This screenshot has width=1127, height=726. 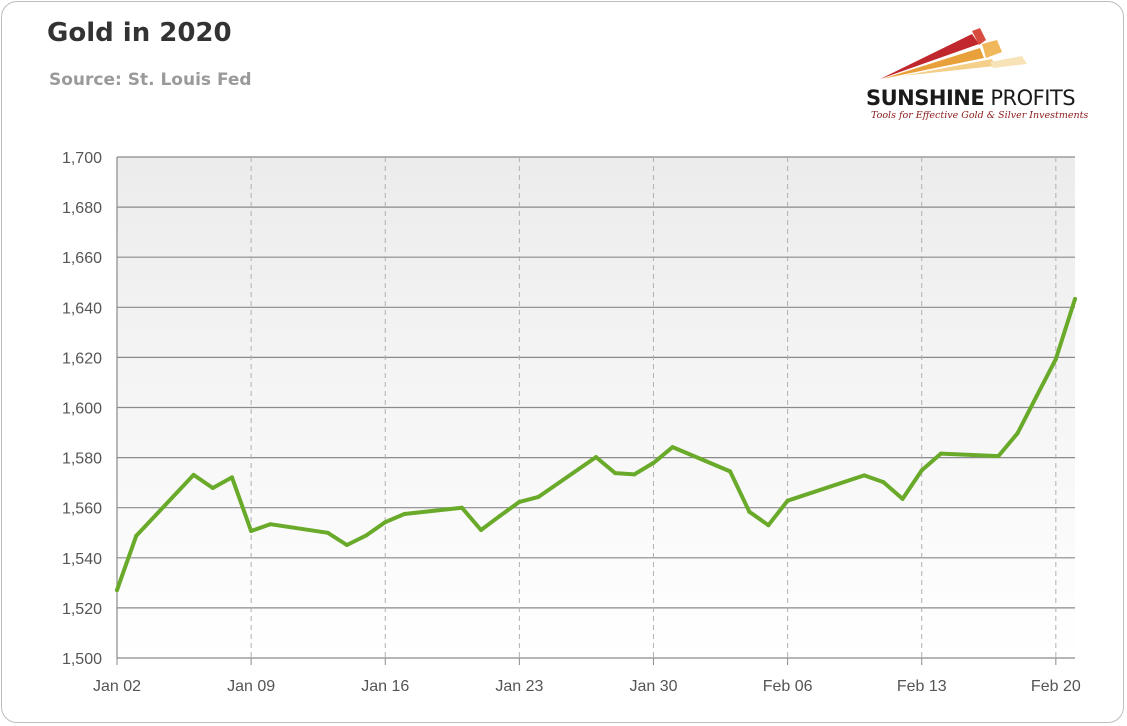 What do you see at coordinates (251, 686) in the screenshot?
I see `x-tick-label: Jan 09` at bounding box center [251, 686].